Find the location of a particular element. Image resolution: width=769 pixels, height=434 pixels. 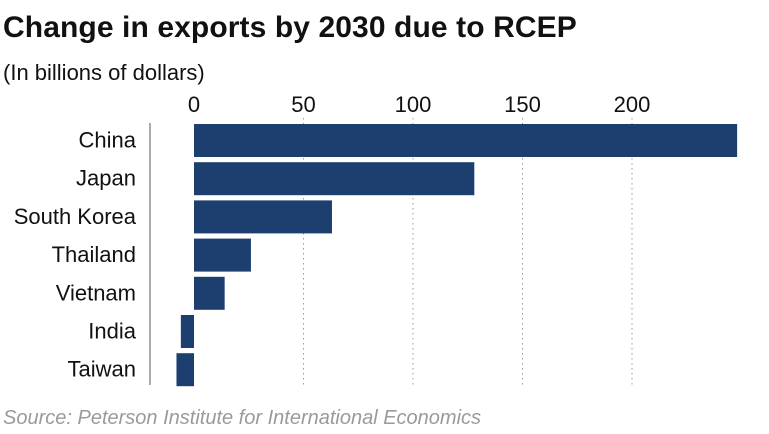

bar-taiwan is located at coordinates (185, 370).